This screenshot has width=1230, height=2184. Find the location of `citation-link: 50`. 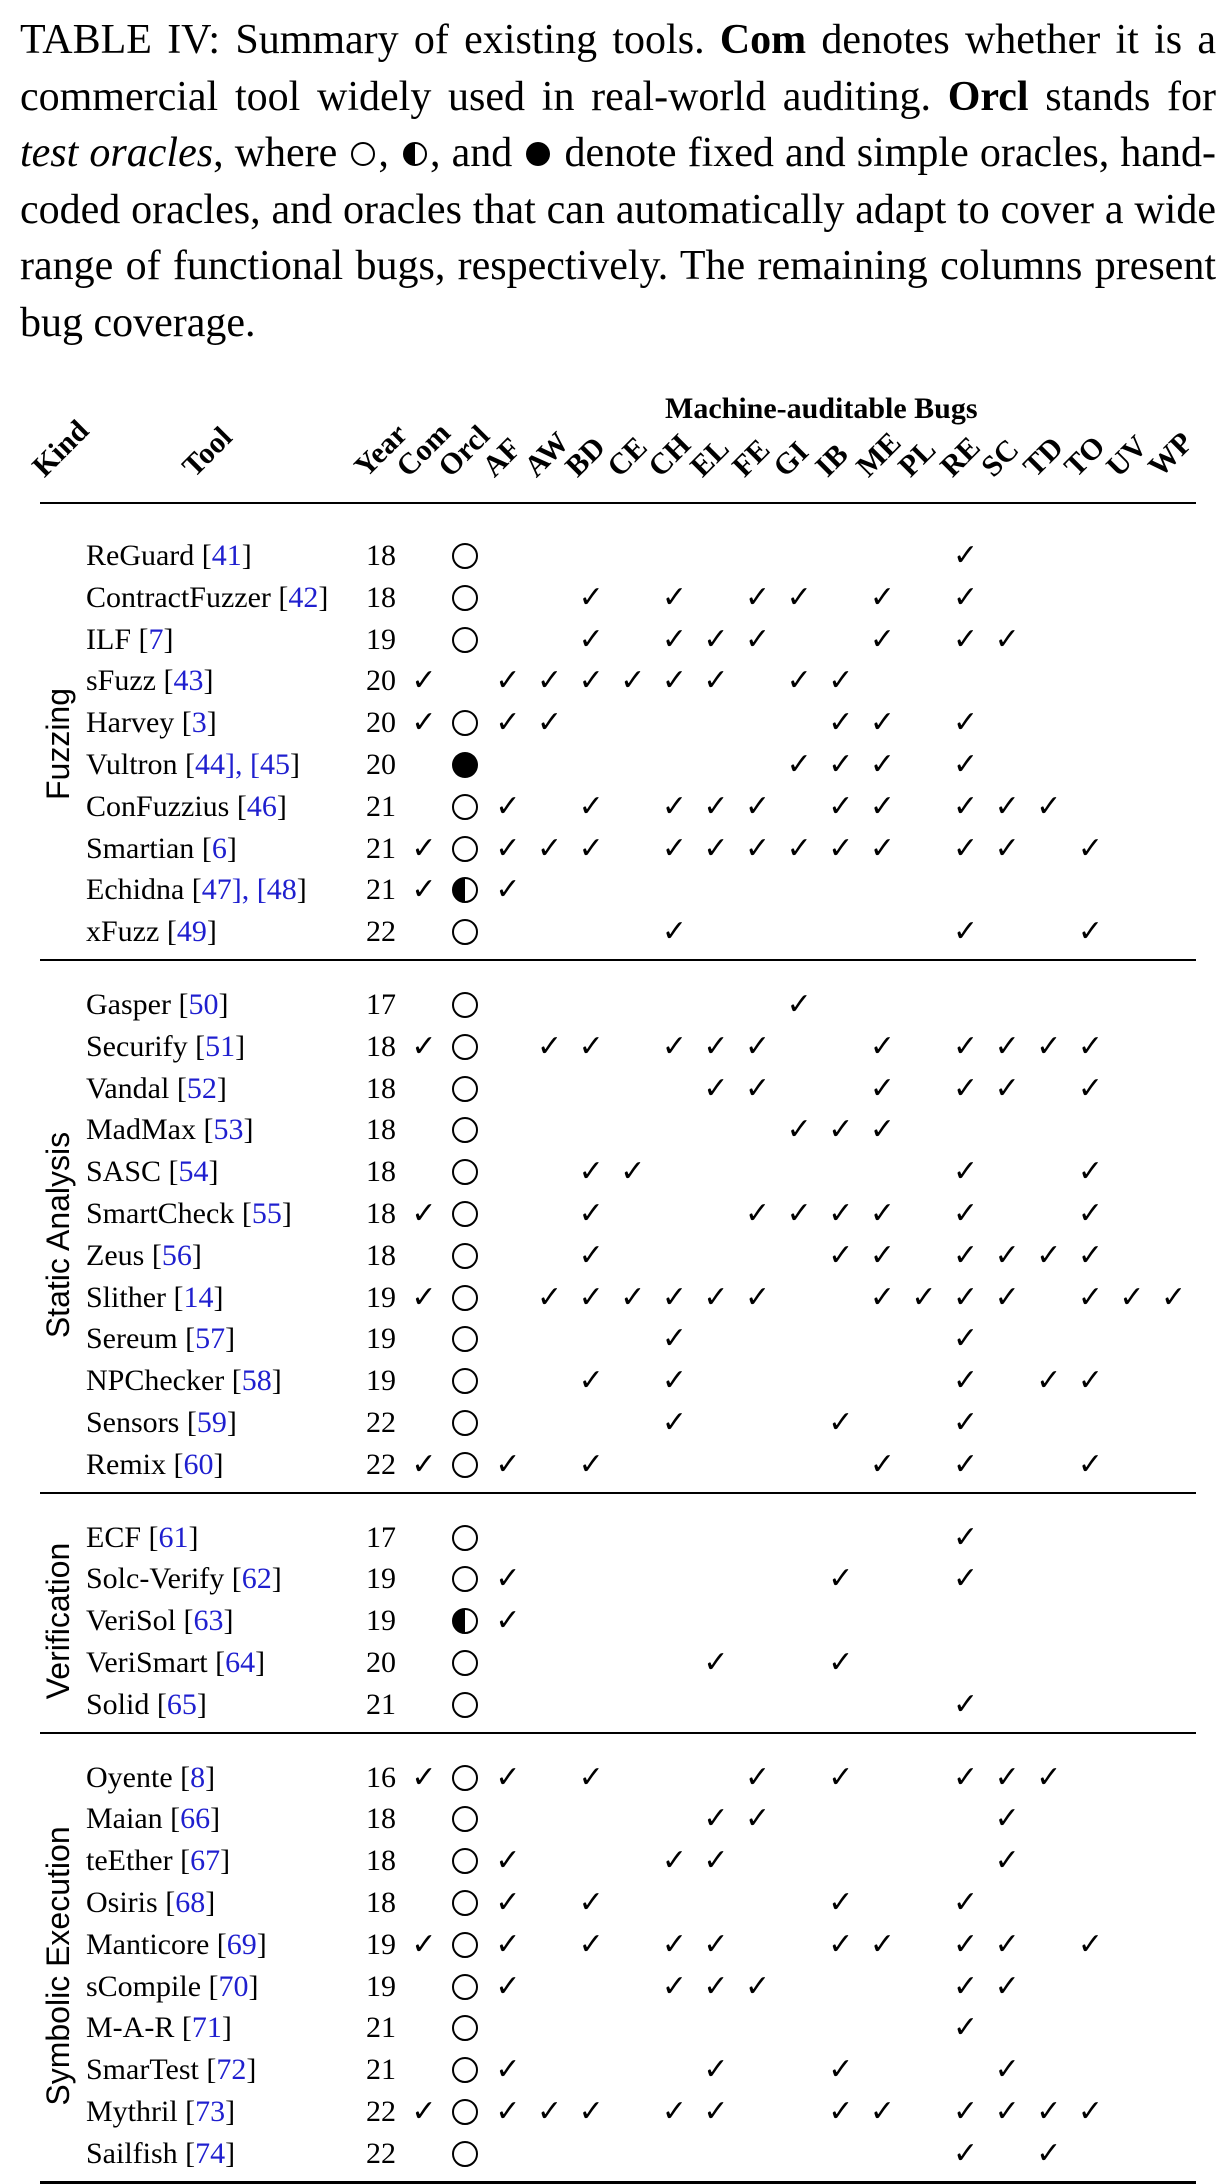

citation-link: 50 is located at coordinates (203, 1004).